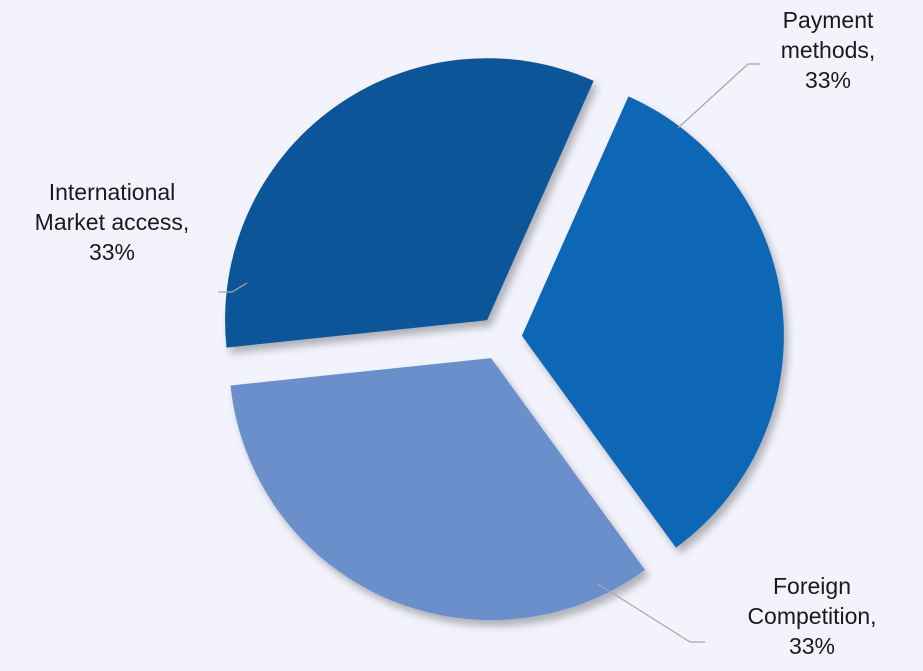 The width and height of the screenshot is (923, 671). What do you see at coordinates (828, 20) in the screenshot?
I see `data-label-line: Payment` at bounding box center [828, 20].